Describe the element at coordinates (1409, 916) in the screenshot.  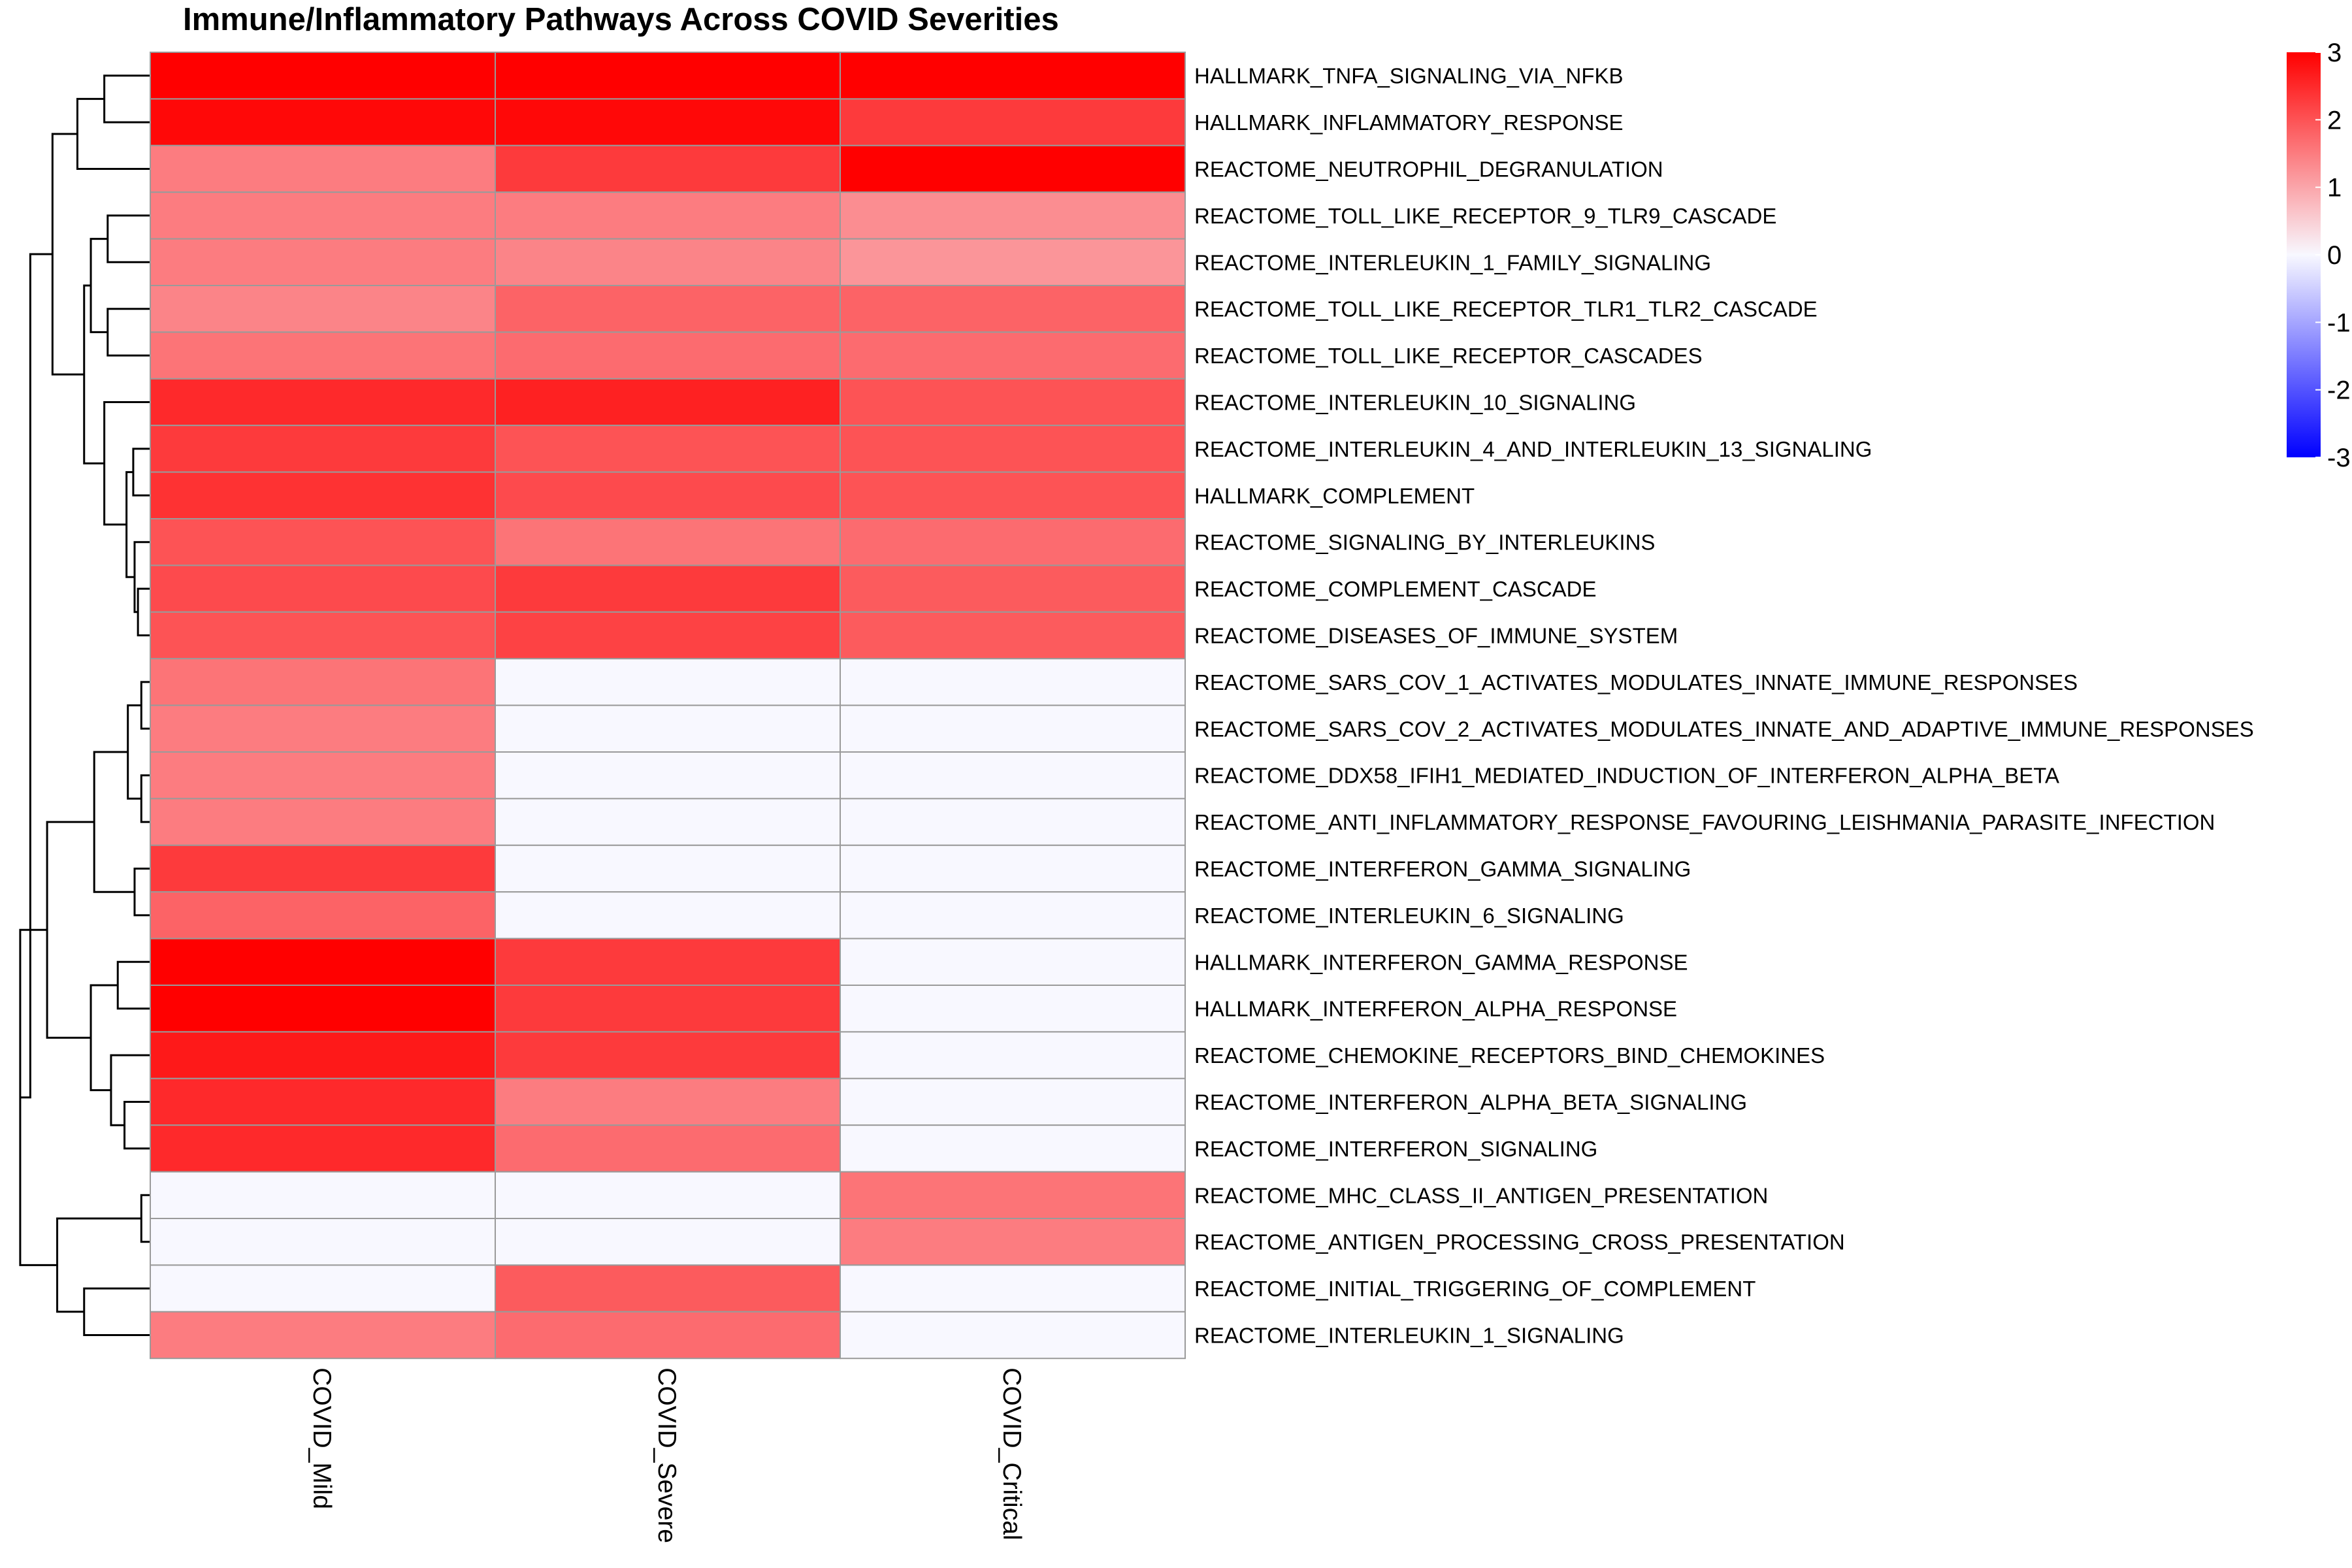
I see `row-label: REACTOME_INTERLEUKIN_6_SIGNALING` at that location.